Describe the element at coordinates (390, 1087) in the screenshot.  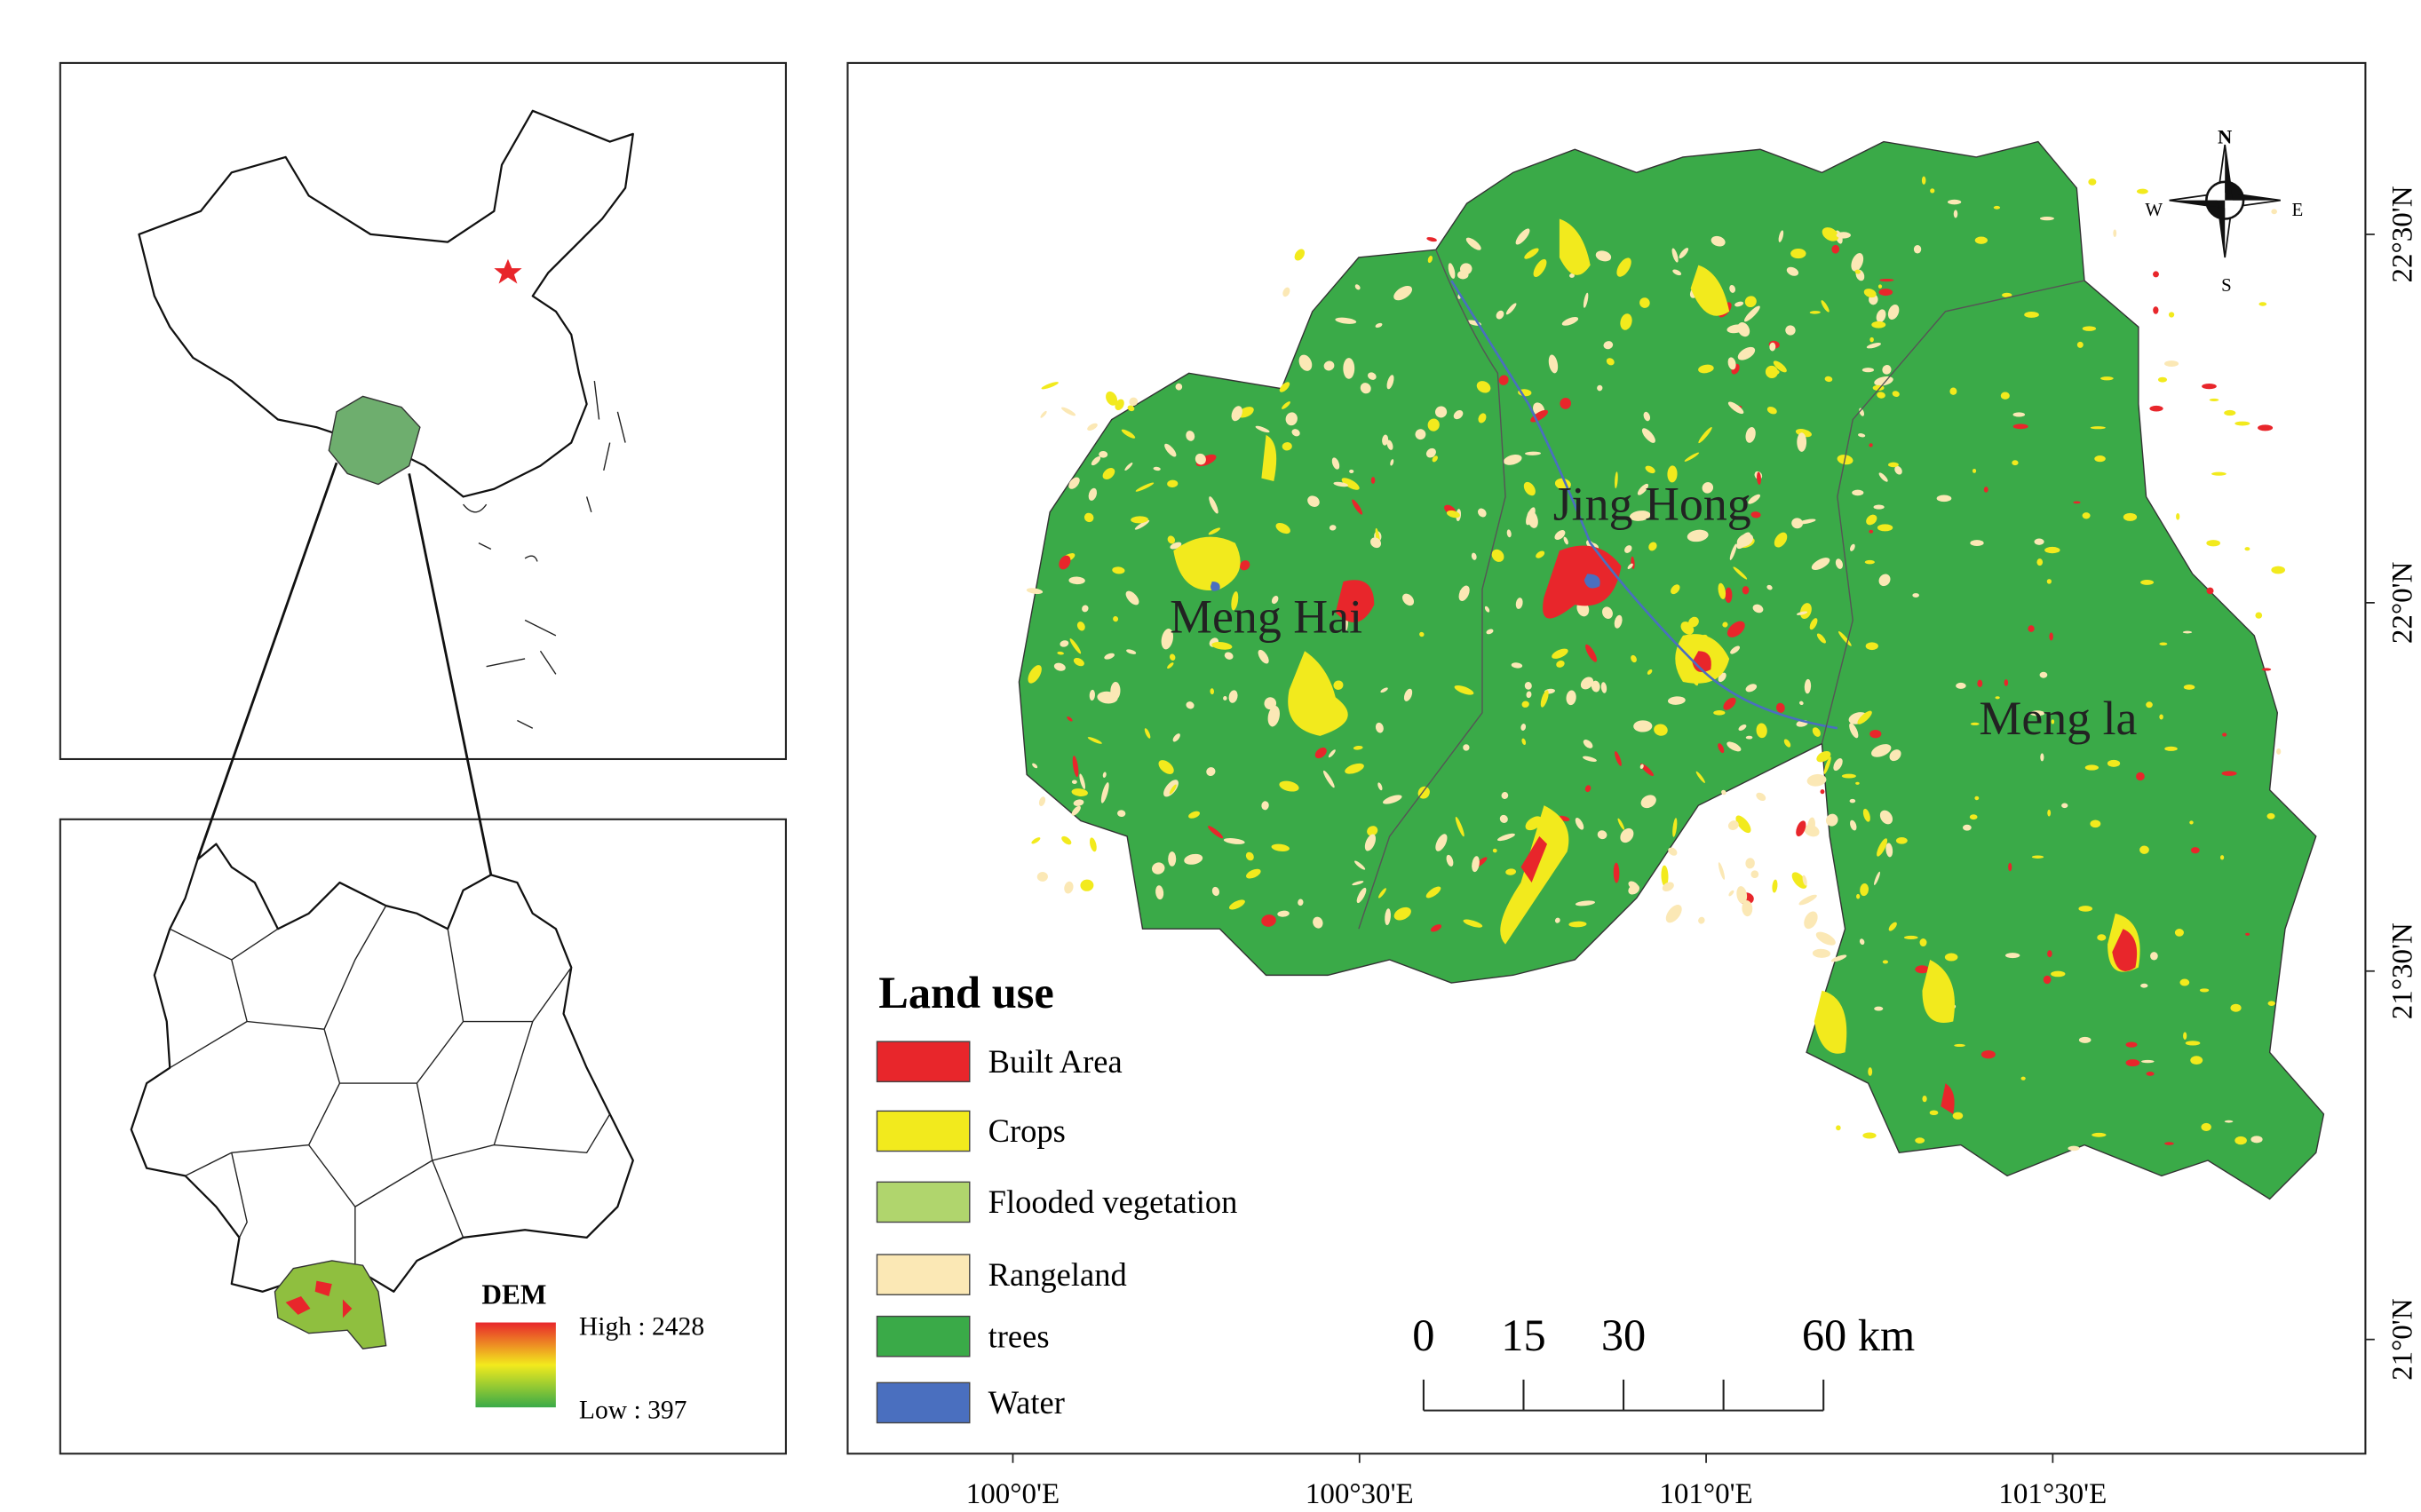
I see `prefecture-lines` at that location.